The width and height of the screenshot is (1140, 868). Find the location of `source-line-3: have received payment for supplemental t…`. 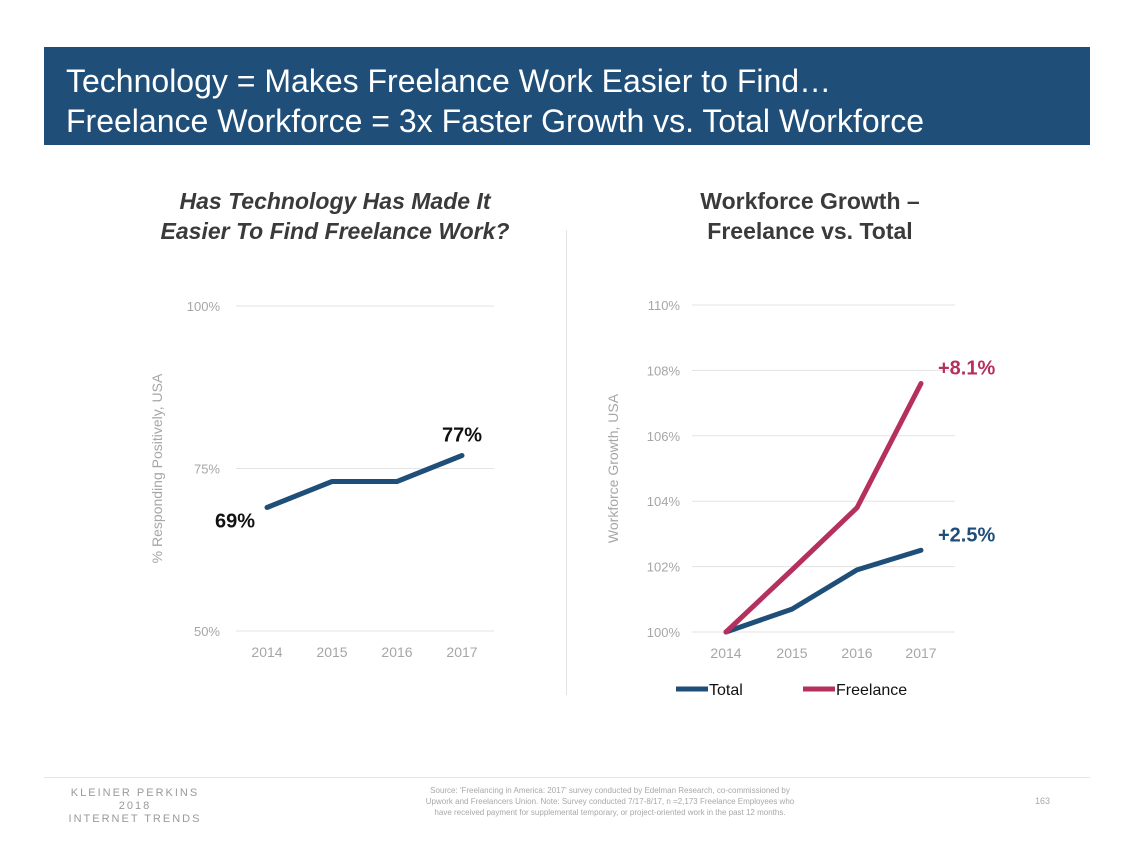

source-line-3: have received payment for supplemental t… is located at coordinates (610, 812).